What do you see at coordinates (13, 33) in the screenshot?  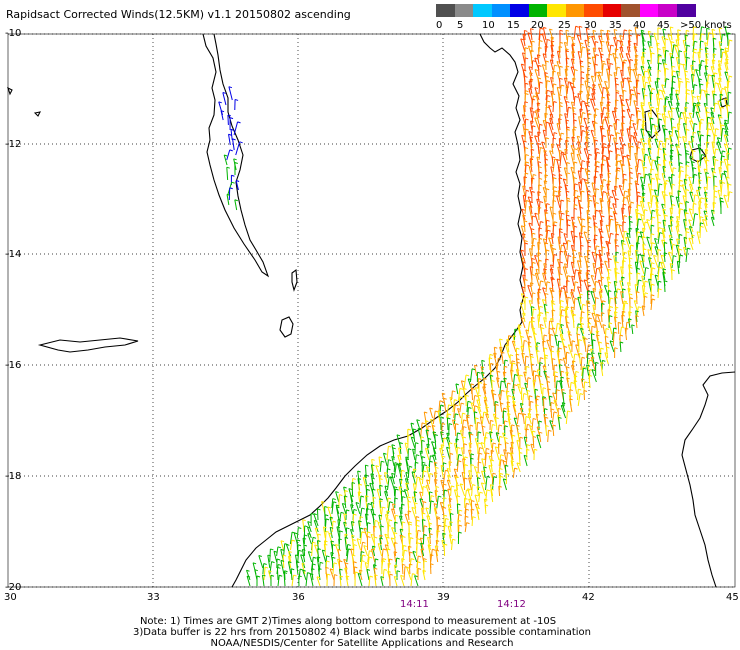 I see `lat-label: -10` at bounding box center [13, 33].